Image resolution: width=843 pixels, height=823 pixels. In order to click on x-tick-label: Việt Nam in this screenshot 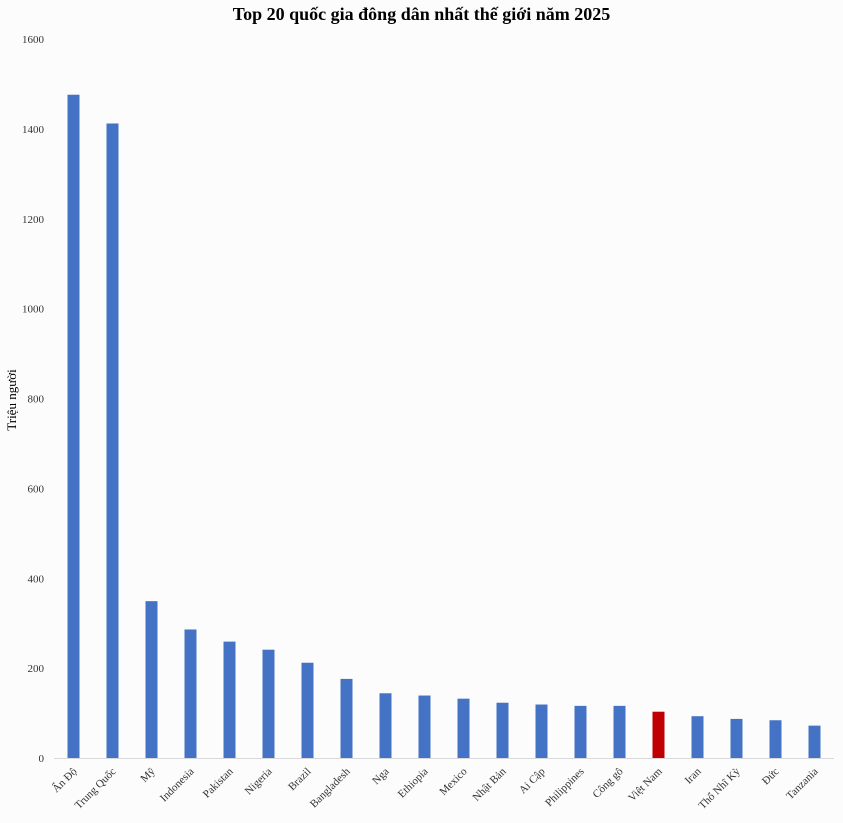, I will do `click(645, 784)`.